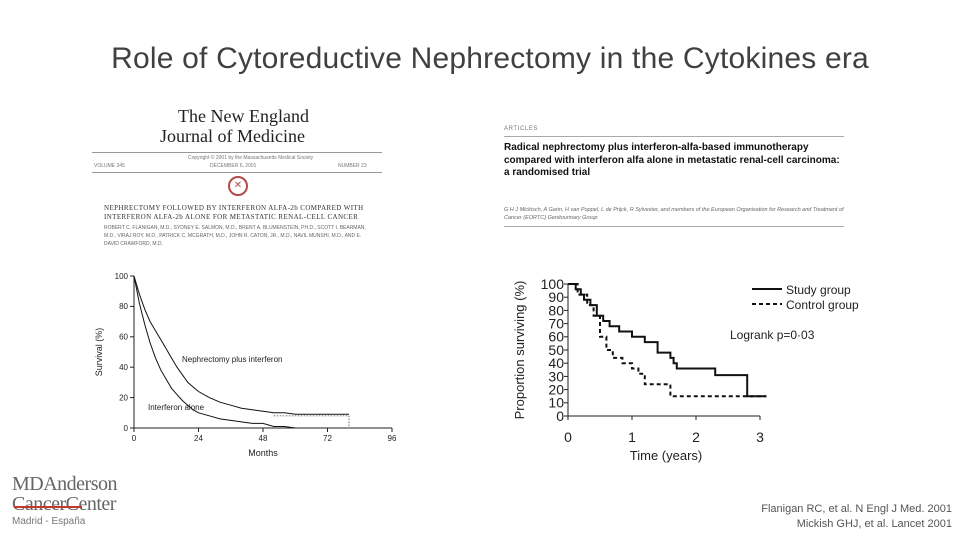  What do you see at coordinates (48, 507) in the screenshot?
I see `logo-underline` at bounding box center [48, 507].